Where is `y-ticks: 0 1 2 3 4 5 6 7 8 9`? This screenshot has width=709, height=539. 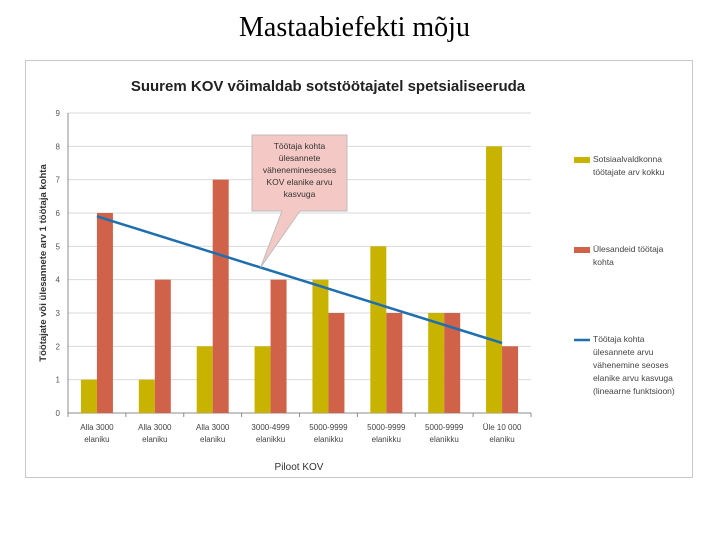
y-ticks: 0 1 2 3 4 5 6 7 8 9 is located at coordinates (58, 263).